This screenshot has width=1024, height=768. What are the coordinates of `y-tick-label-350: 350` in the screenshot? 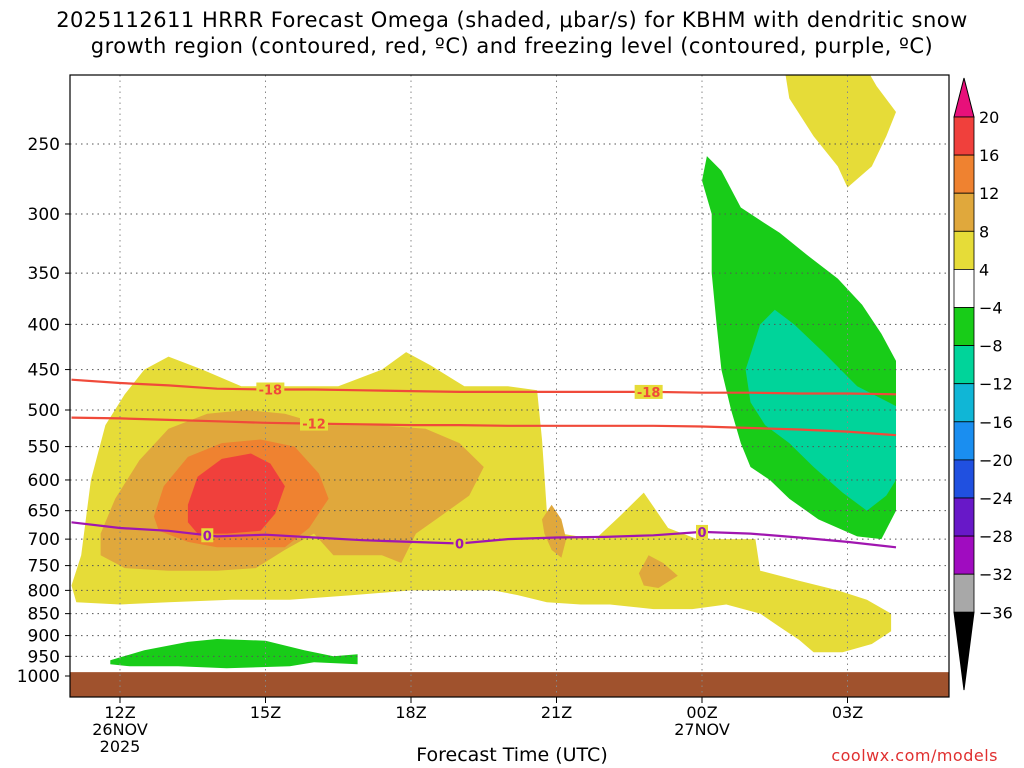 It's located at (44, 274).